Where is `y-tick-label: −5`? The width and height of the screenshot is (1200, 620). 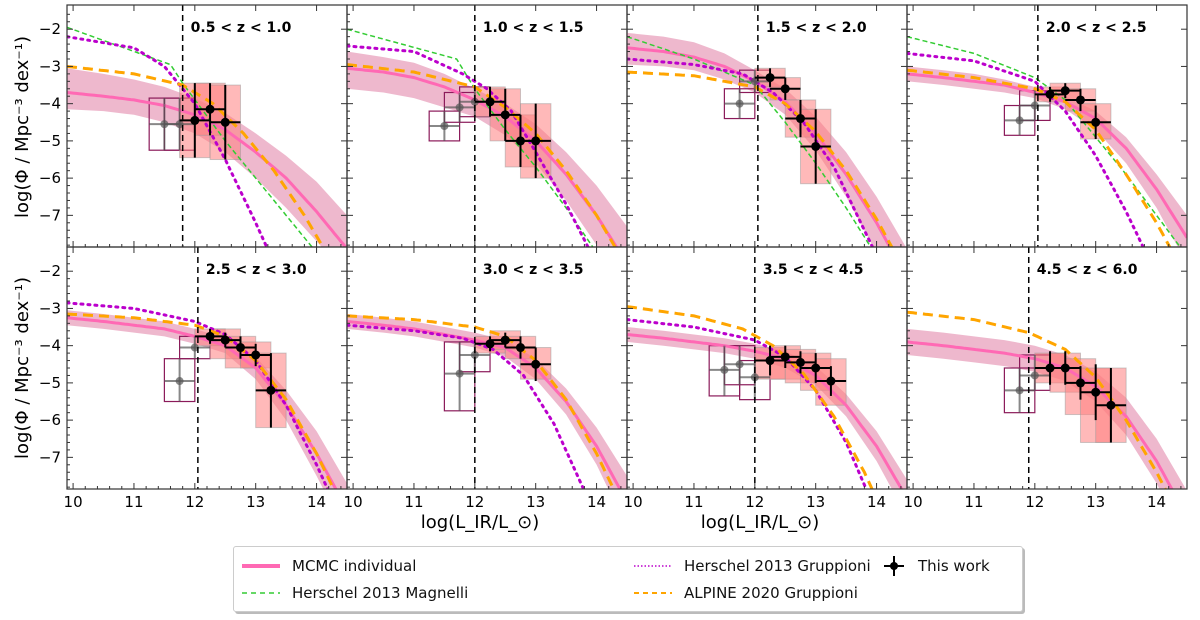
y-tick-label: −5 is located at coordinates (50, 383).